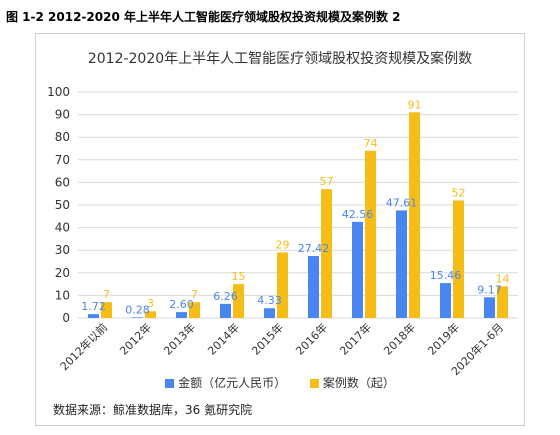 Image resolution: width=560 pixels, height=435 pixels. What do you see at coordinates (223, 338) in the screenshot?
I see `x-tick-label: 2014年` at bounding box center [223, 338].